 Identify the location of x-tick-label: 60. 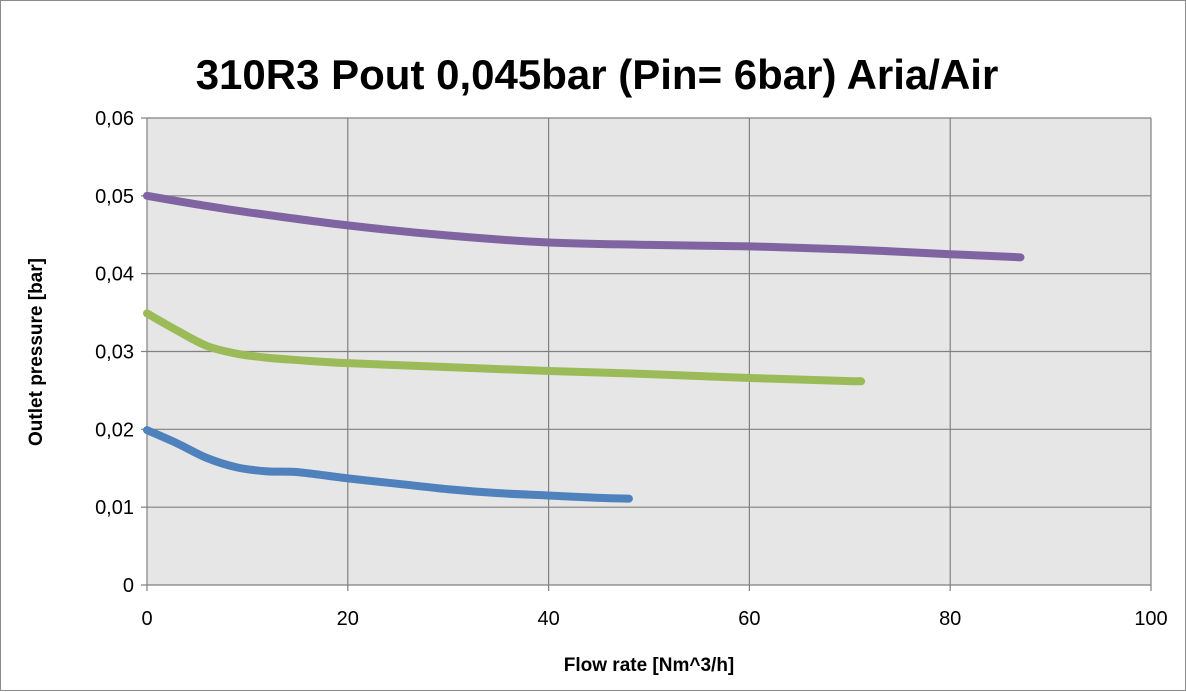
(749, 619).